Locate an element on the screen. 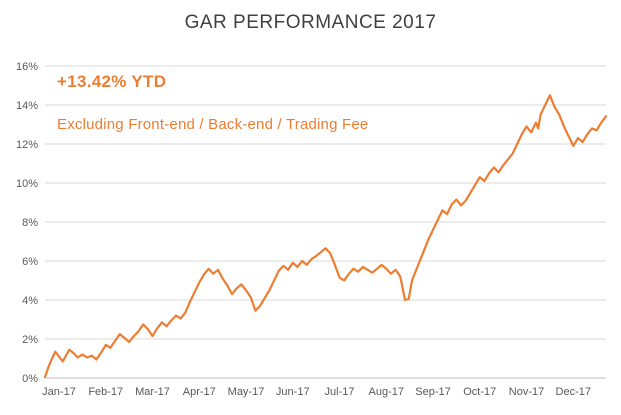  x-axis-tick-label: Dec-17 is located at coordinates (573, 392).